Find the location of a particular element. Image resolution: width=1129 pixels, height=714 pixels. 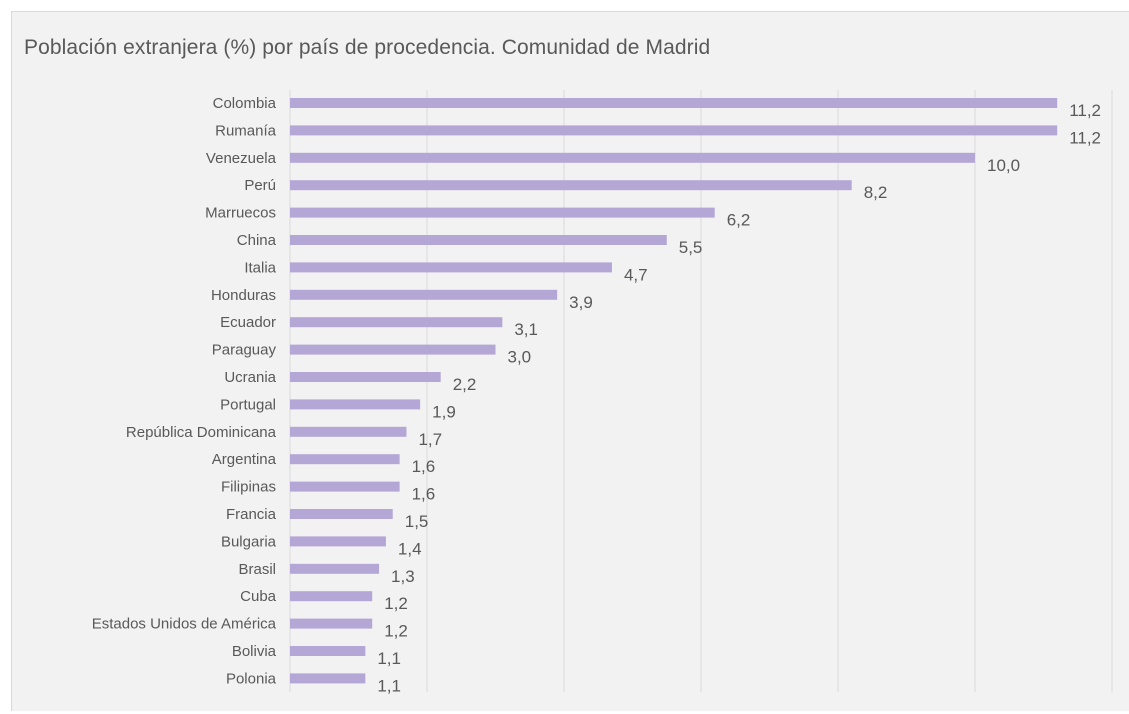

category-label: Bolivia is located at coordinates (254, 651).